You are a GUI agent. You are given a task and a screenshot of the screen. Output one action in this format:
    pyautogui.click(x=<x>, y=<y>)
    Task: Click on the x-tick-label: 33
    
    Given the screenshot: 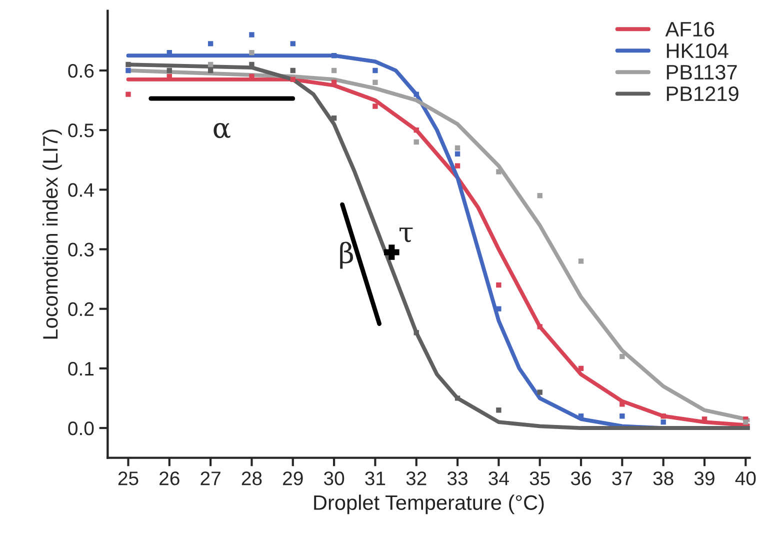 What is the action you would take?
    pyautogui.click(x=457, y=479)
    